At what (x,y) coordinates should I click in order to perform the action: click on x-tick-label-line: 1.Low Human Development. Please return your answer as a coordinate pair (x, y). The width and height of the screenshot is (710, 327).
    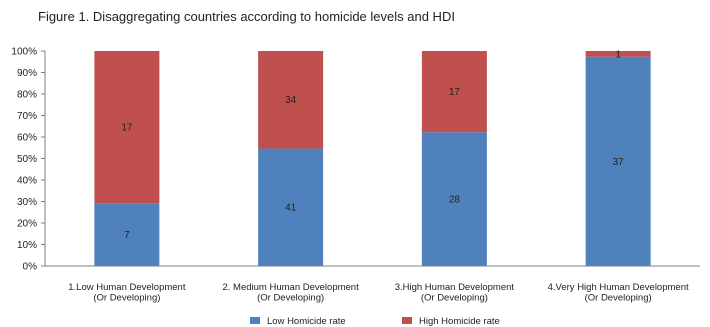
    Looking at the image, I should click on (127, 287).